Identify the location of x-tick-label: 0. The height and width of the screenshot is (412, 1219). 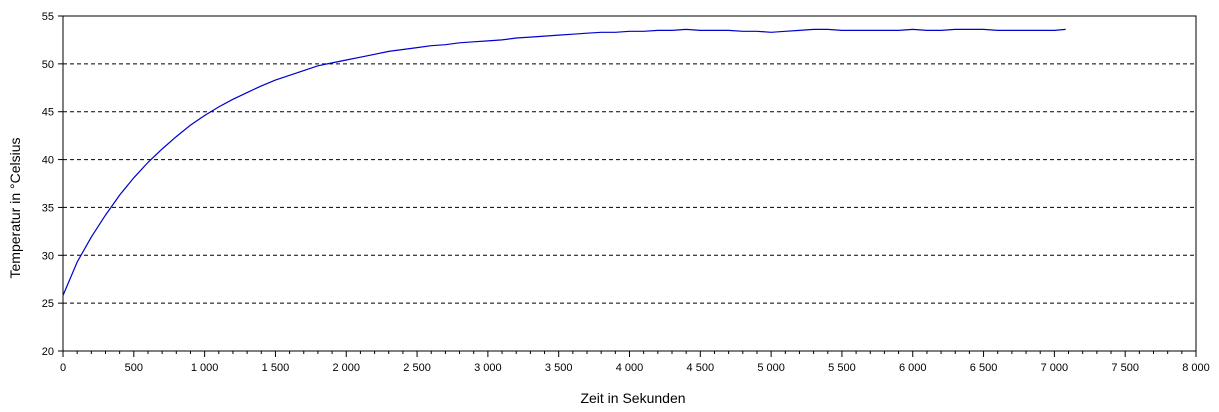
(63, 368).